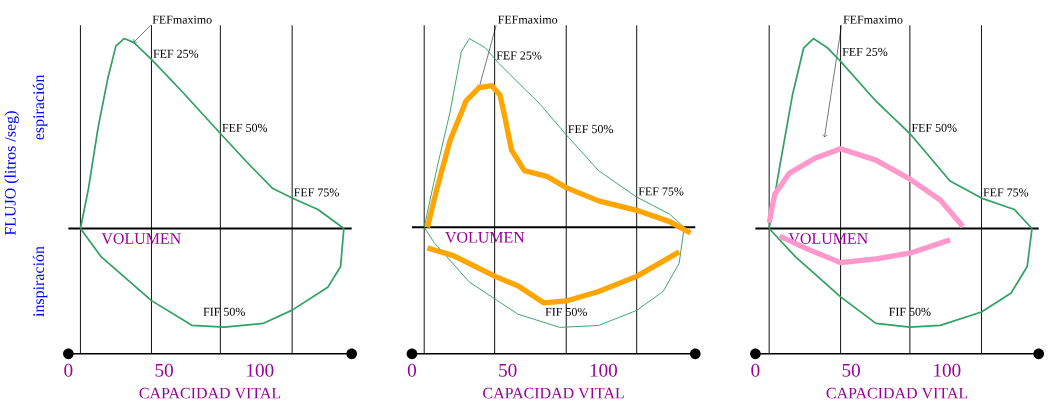 The image size is (1056, 419). What do you see at coordinates (40, 281) in the screenshot?
I see `text: inspiración` at bounding box center [40, 281].